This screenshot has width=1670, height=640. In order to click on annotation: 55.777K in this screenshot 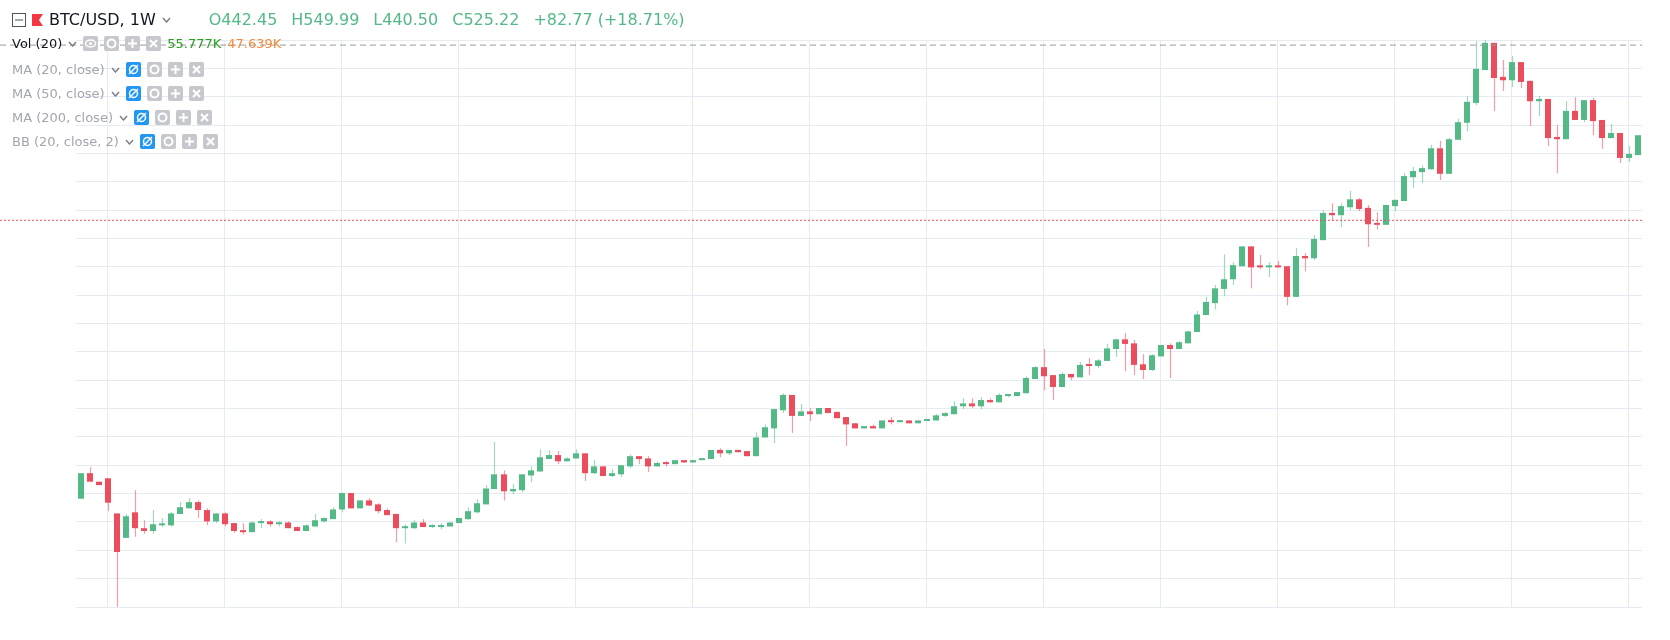, I will do `click(194, 43)`.